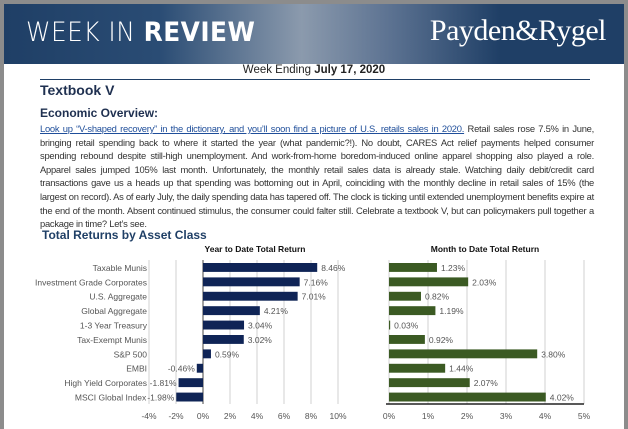 The image size is (628, 429). Describe the element at coordinates (114, 326) in the screenshot. I see `category-label: 1-3 Year Treasury` at that location.